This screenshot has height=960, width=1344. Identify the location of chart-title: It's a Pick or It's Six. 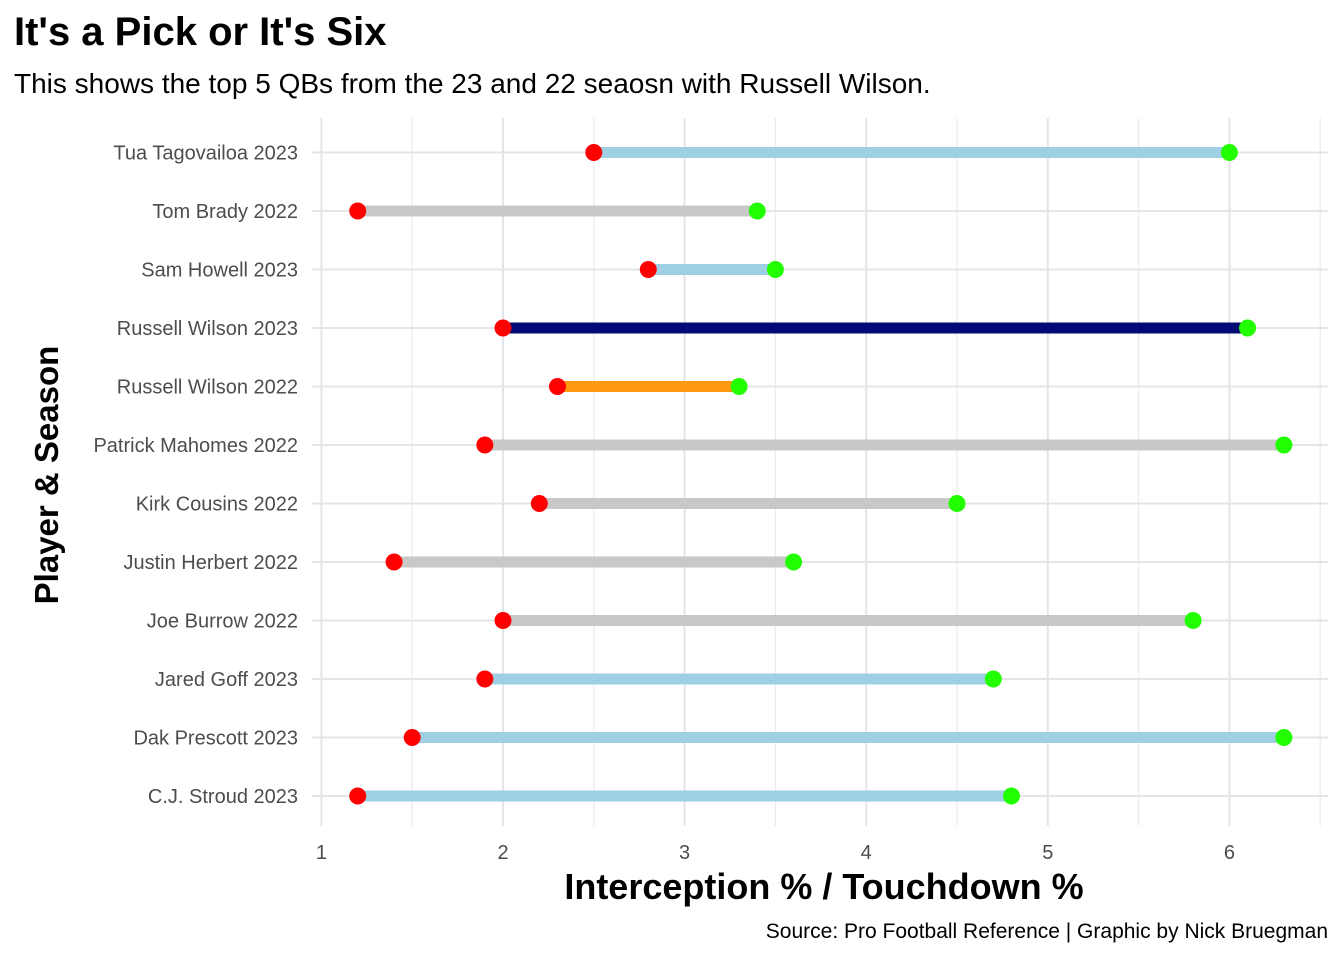
(200, 32).